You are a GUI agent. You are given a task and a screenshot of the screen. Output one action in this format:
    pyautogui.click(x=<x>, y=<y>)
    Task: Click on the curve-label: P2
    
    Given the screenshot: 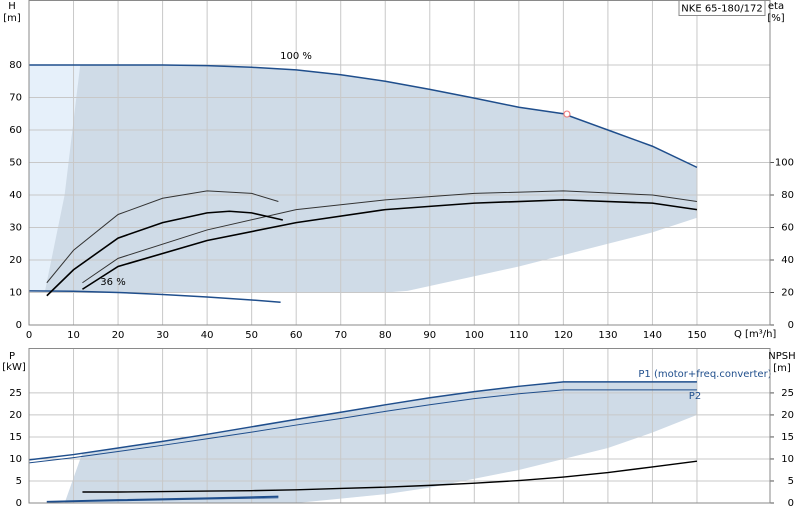 What is the action you would take?
    pyautogui.click(x=695, y=396)
    